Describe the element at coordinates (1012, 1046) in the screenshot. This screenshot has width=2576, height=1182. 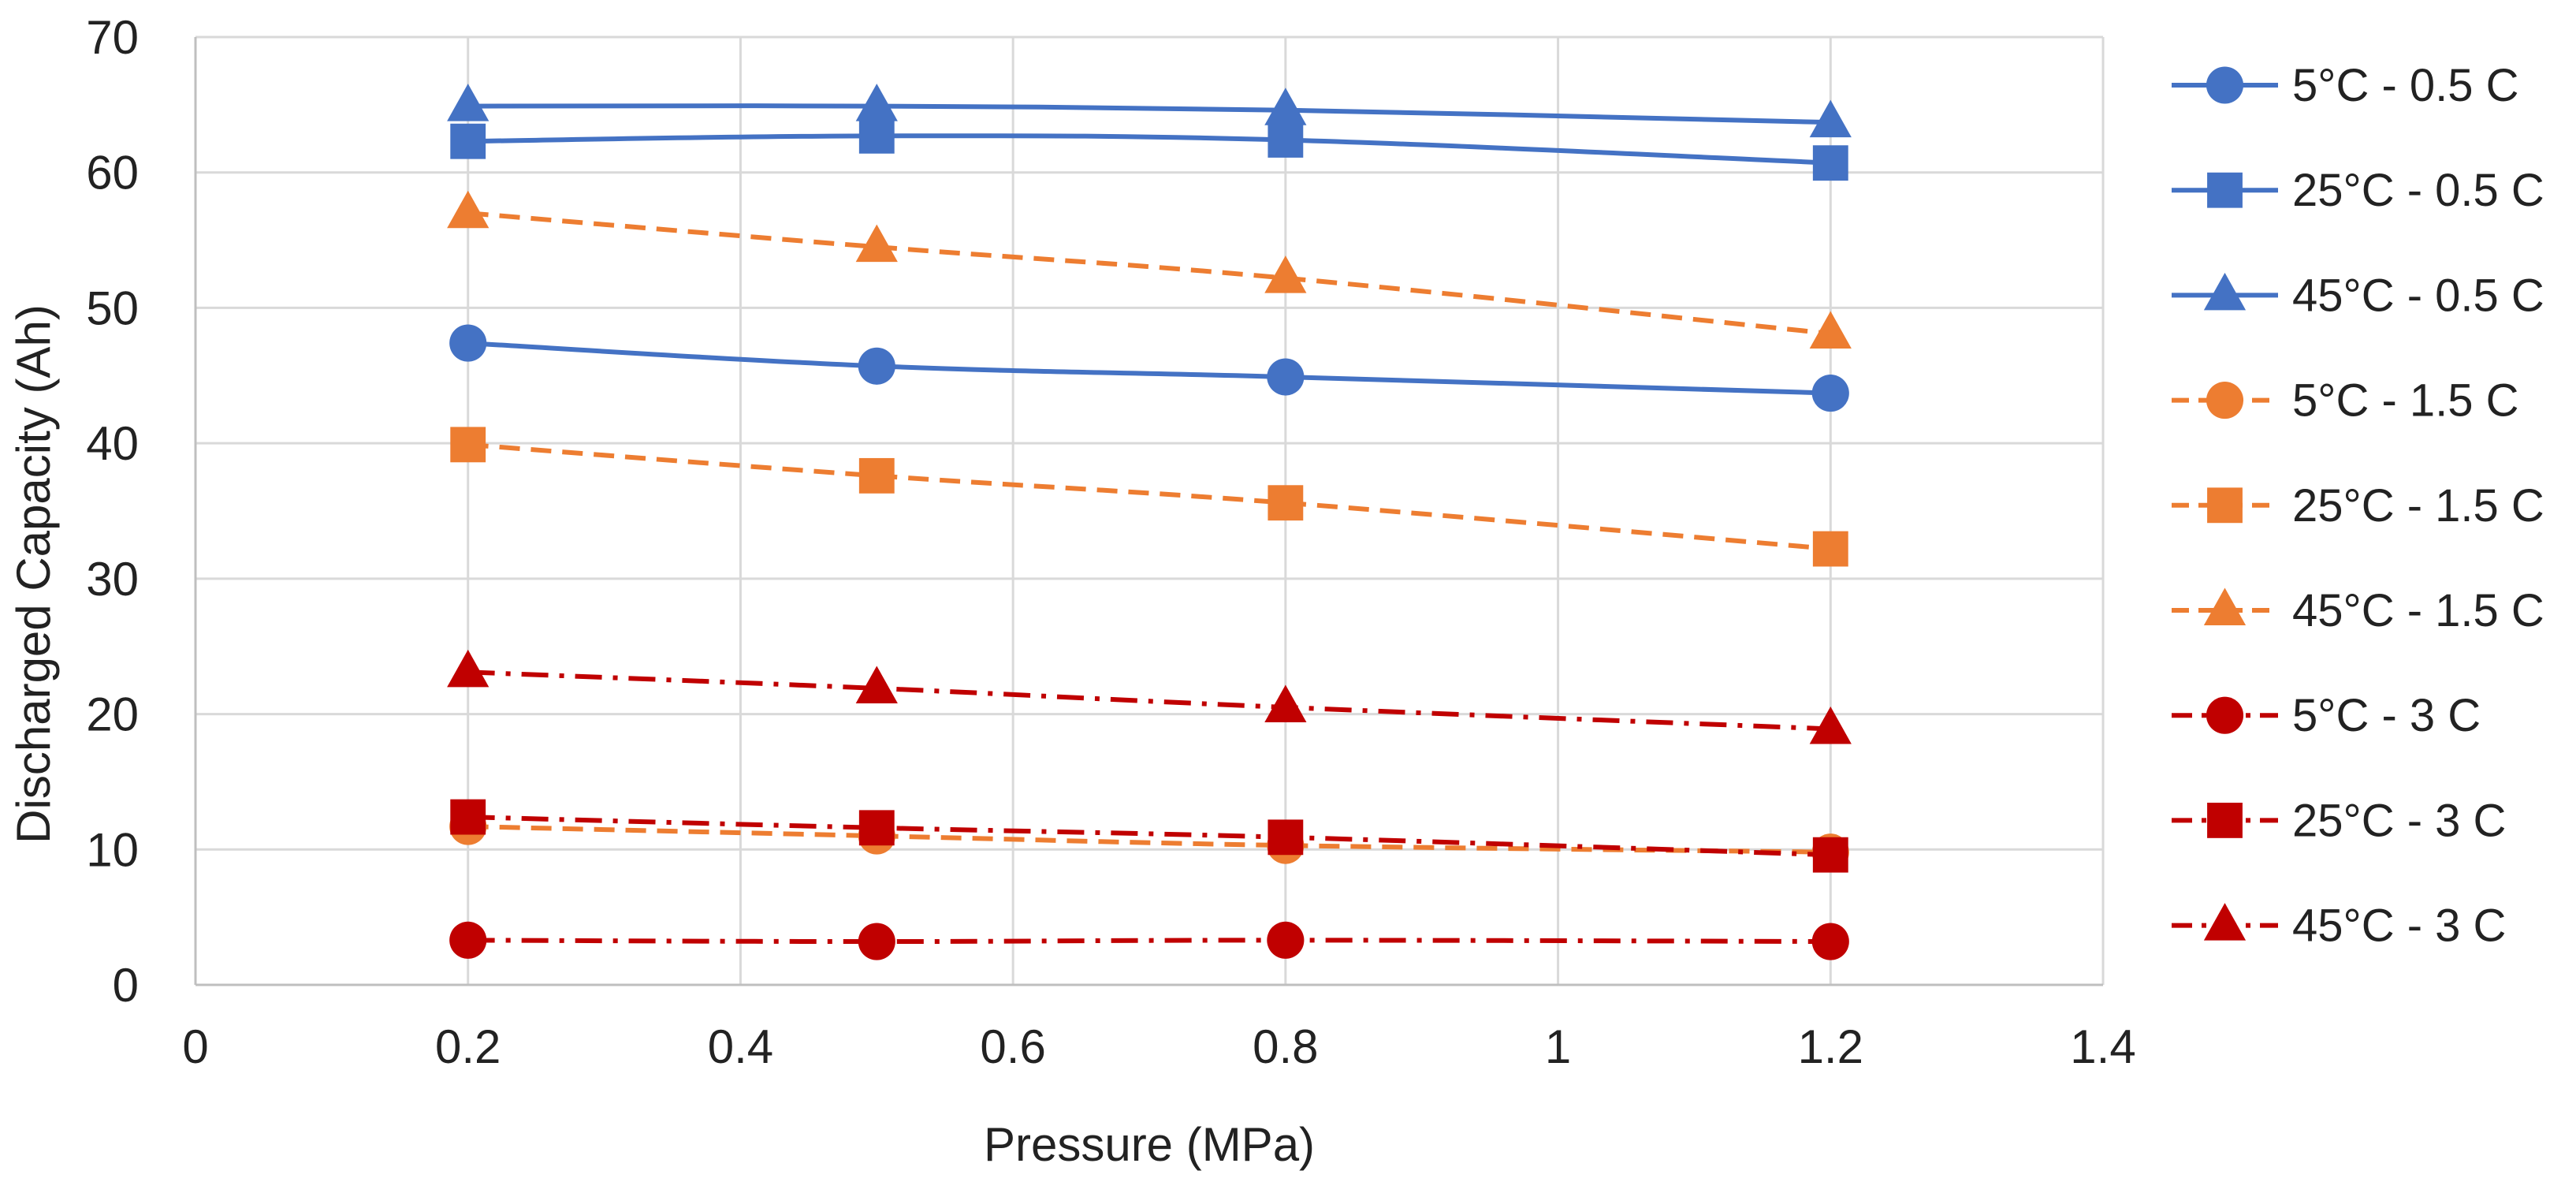
I see `x-tick-label: 0.6` at that location.